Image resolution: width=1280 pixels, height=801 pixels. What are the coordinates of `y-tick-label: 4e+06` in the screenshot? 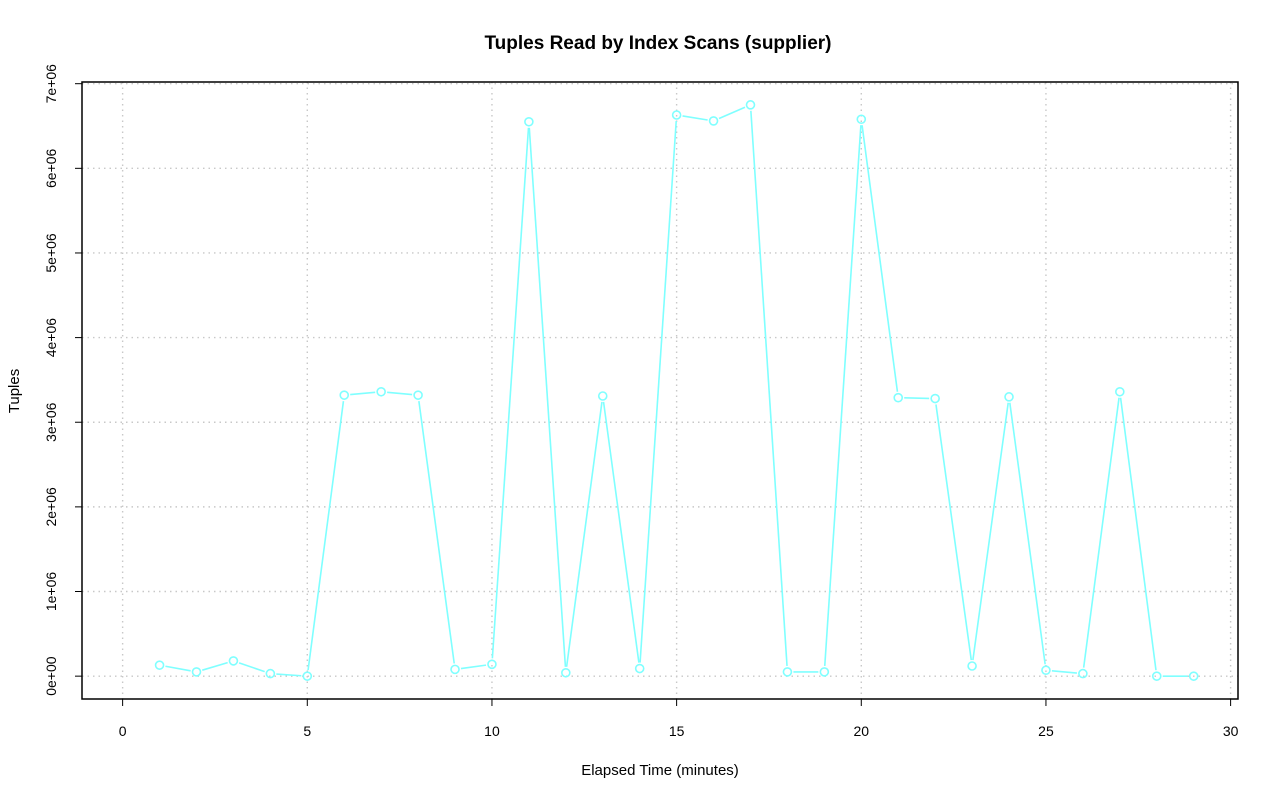 It's located at (51, 338).